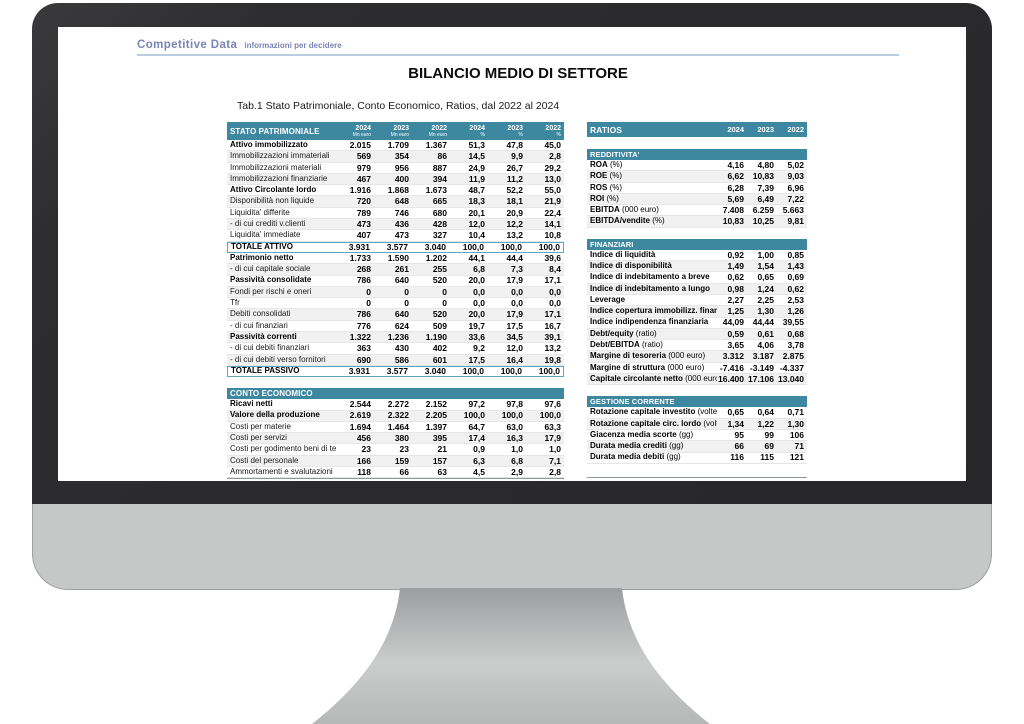 Image resolution: width=1024 pixels, height=724 pixels. I want to click on row-label: Margine di tesoreria (000 euro), so click(648, 356).